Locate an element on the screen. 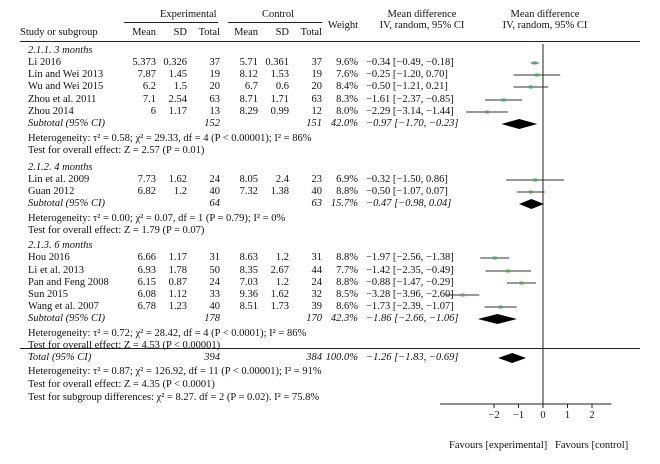 The width and height of the screenshot is (660, 464). header-rule is located at coordinates (330, 41).